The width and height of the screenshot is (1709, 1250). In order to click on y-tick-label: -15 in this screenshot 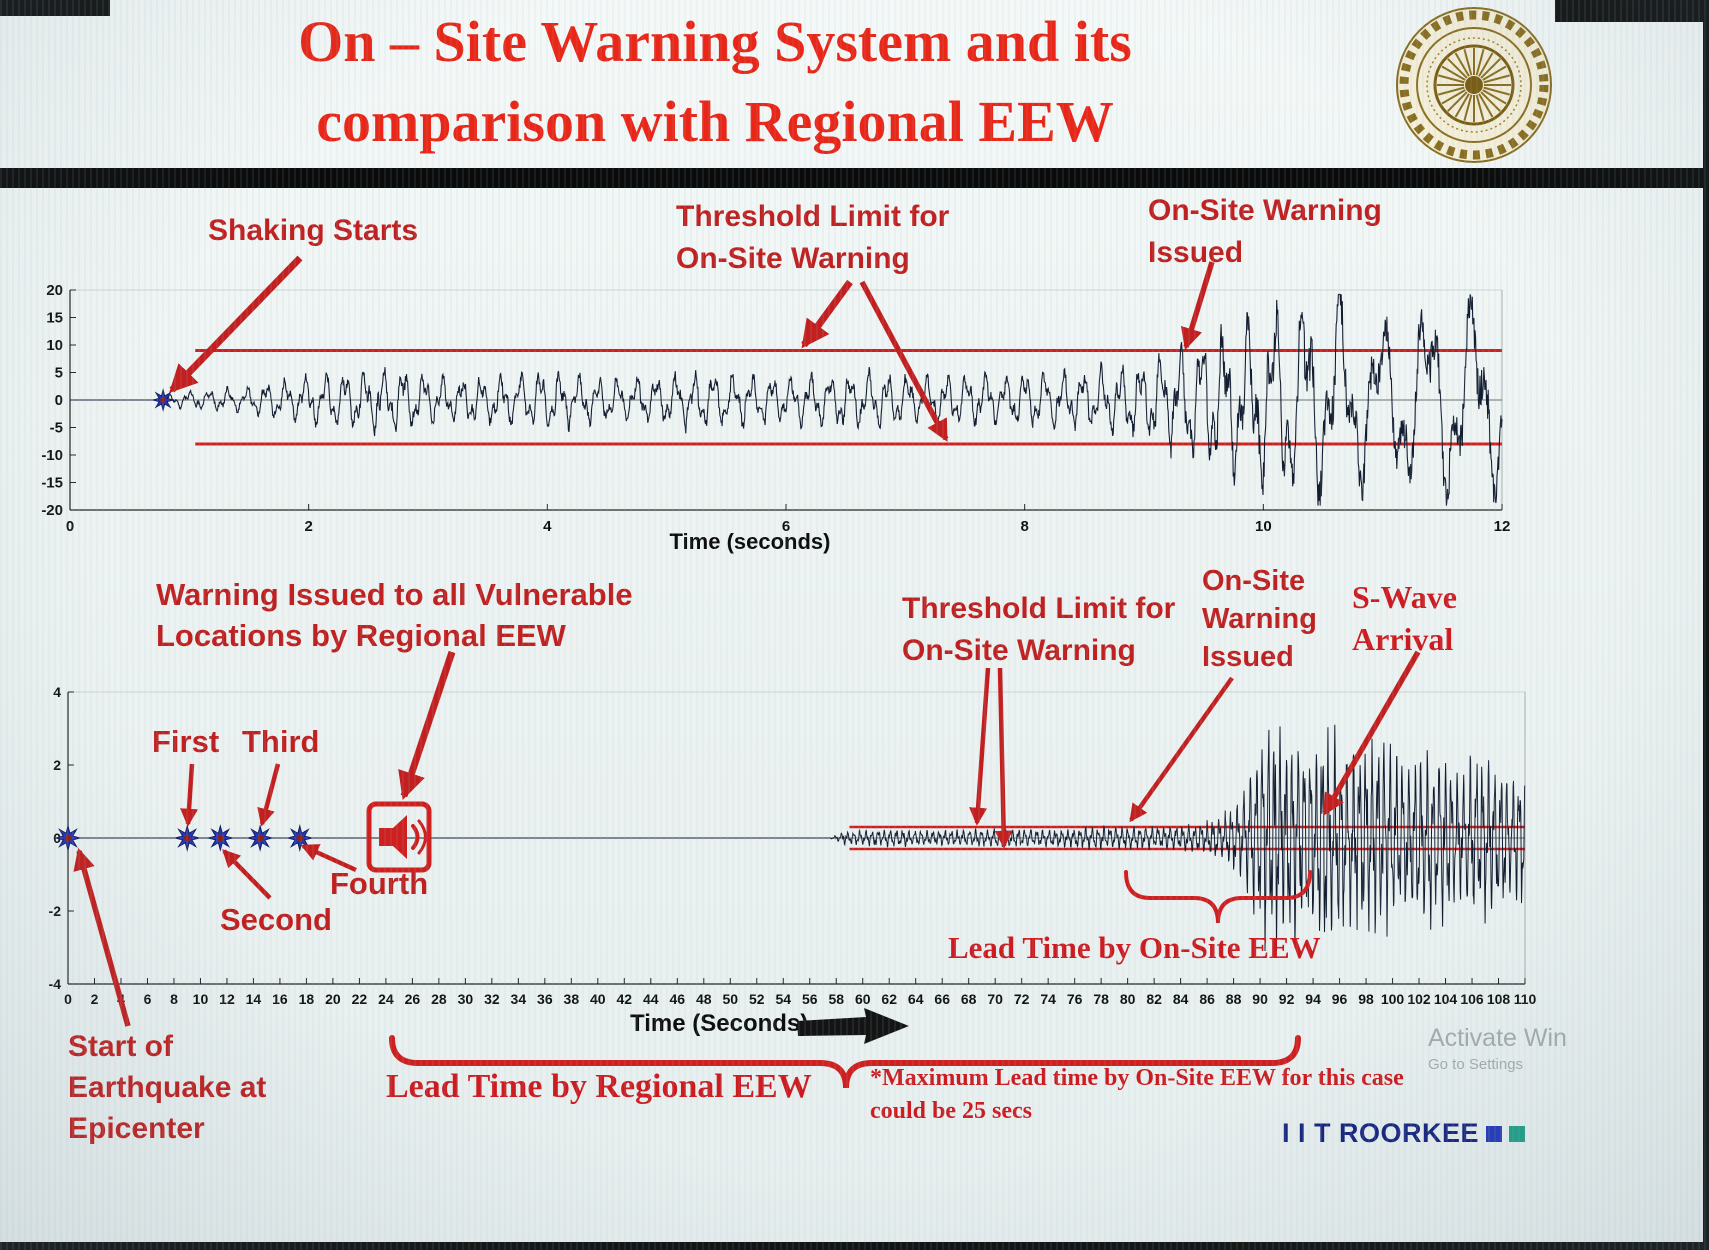, I will do `click(52, 483)`.